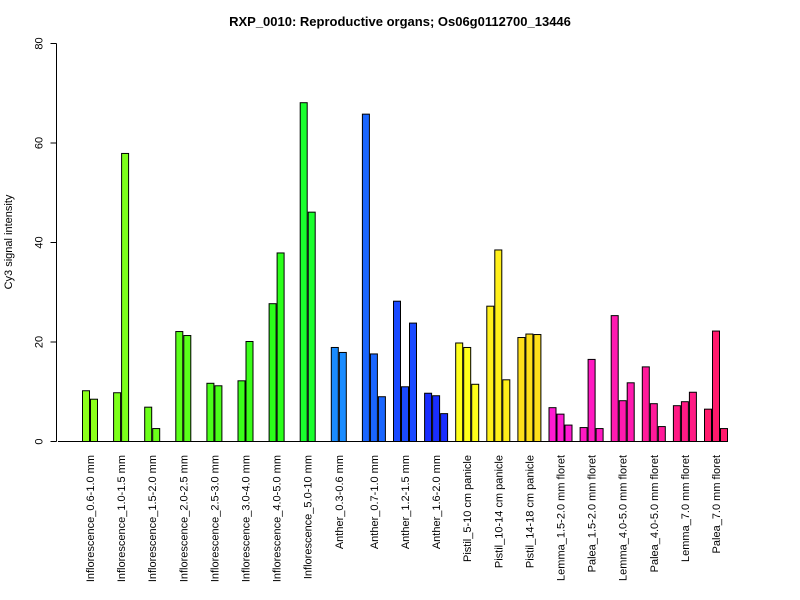 The image size is (800, 600). I want to click on x-tick-label: Anther_1.2-1.5 mm, so click(406, 502).